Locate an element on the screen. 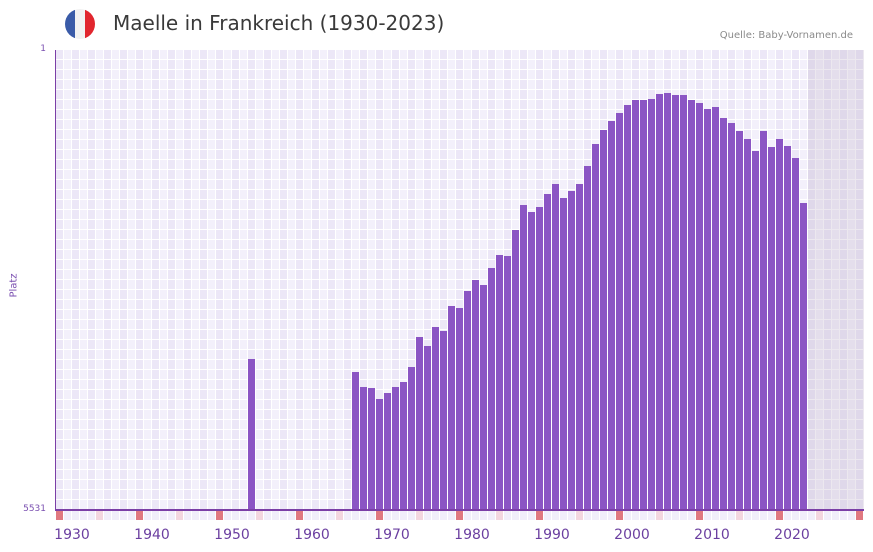 Image resolution: width=873 pixels, height=552 pixels. bar-2020 is located at coordinates (779, 324).